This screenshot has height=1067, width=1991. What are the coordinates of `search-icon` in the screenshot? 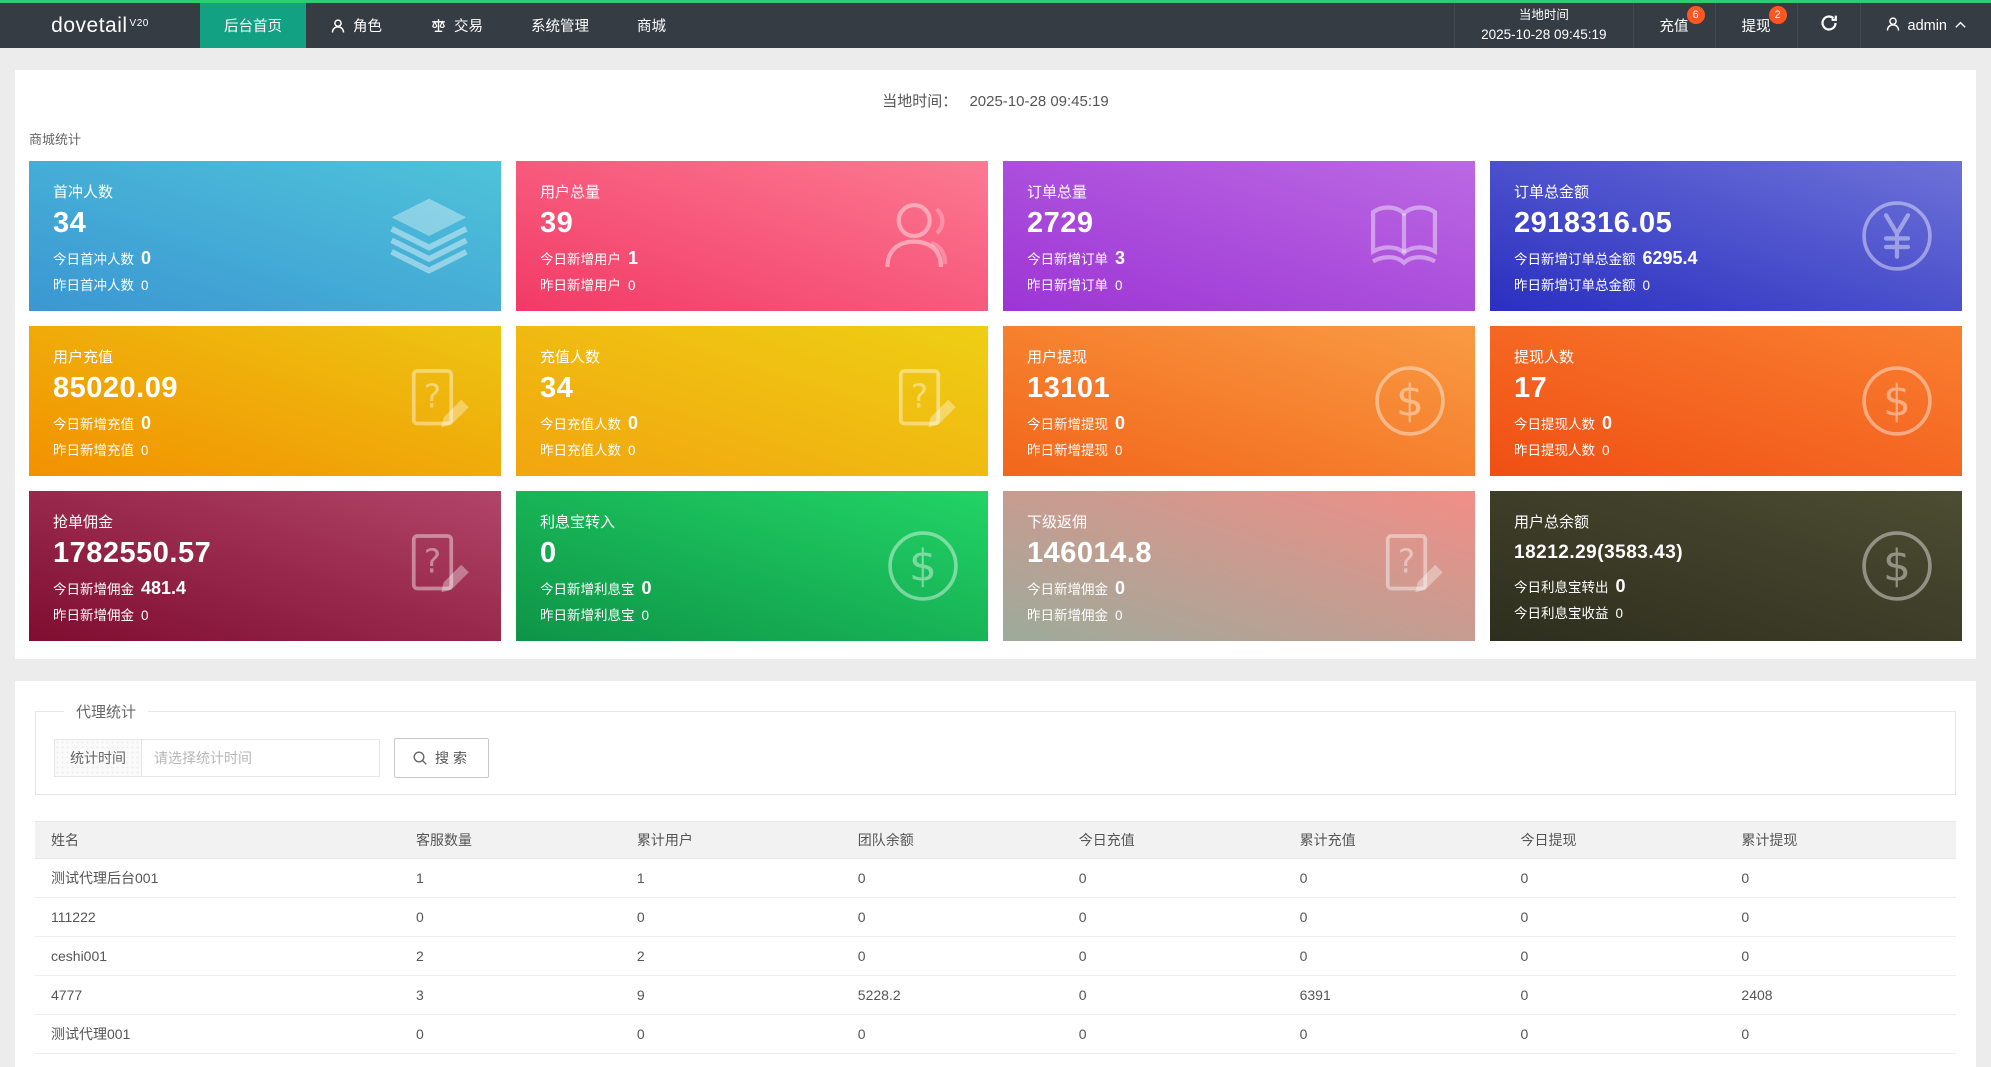 It's located at (420, 758).